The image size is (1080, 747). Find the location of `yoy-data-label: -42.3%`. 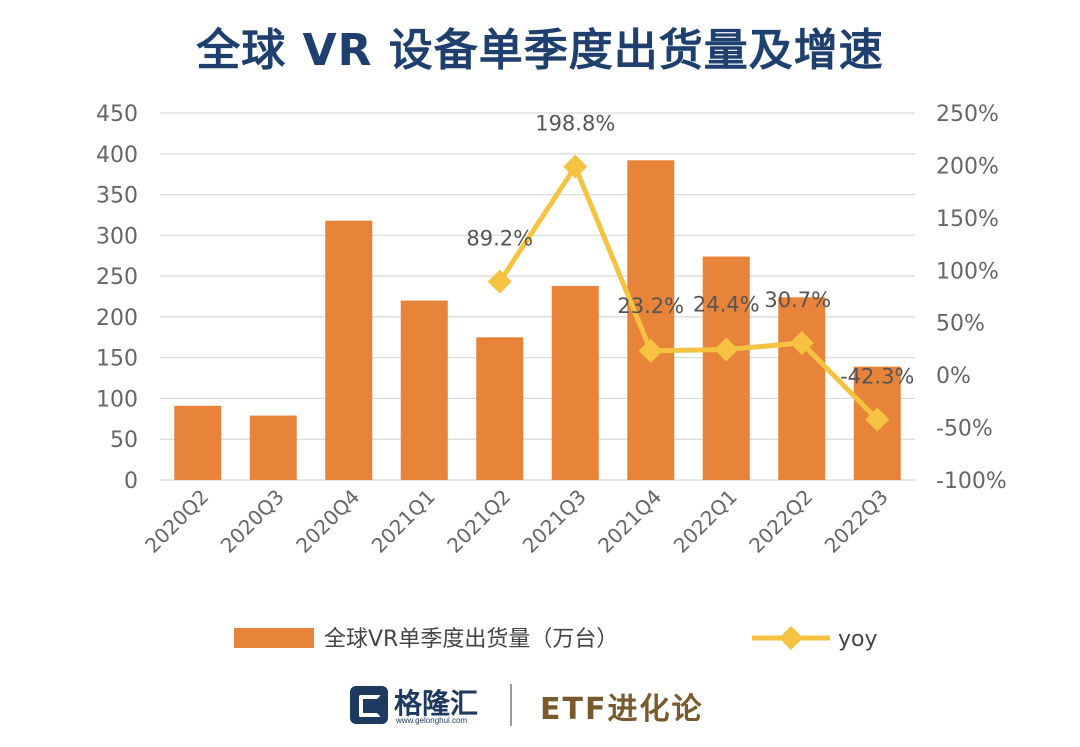

yoy-data-label: -42.3% is located at coordinates (877, 376).